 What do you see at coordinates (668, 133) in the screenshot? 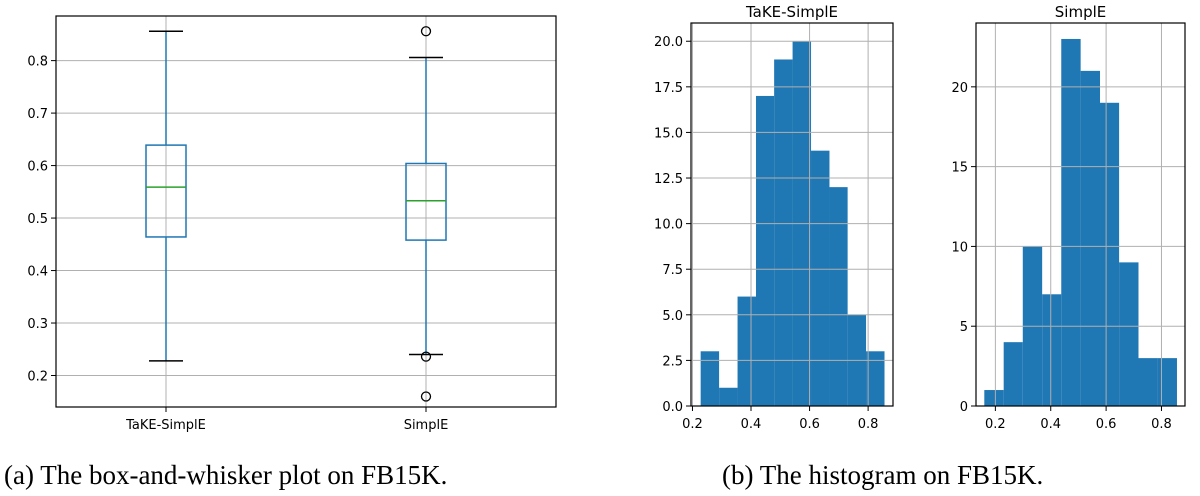
I see `y-tick-label: 15.0` at bounding box center [668, 133].